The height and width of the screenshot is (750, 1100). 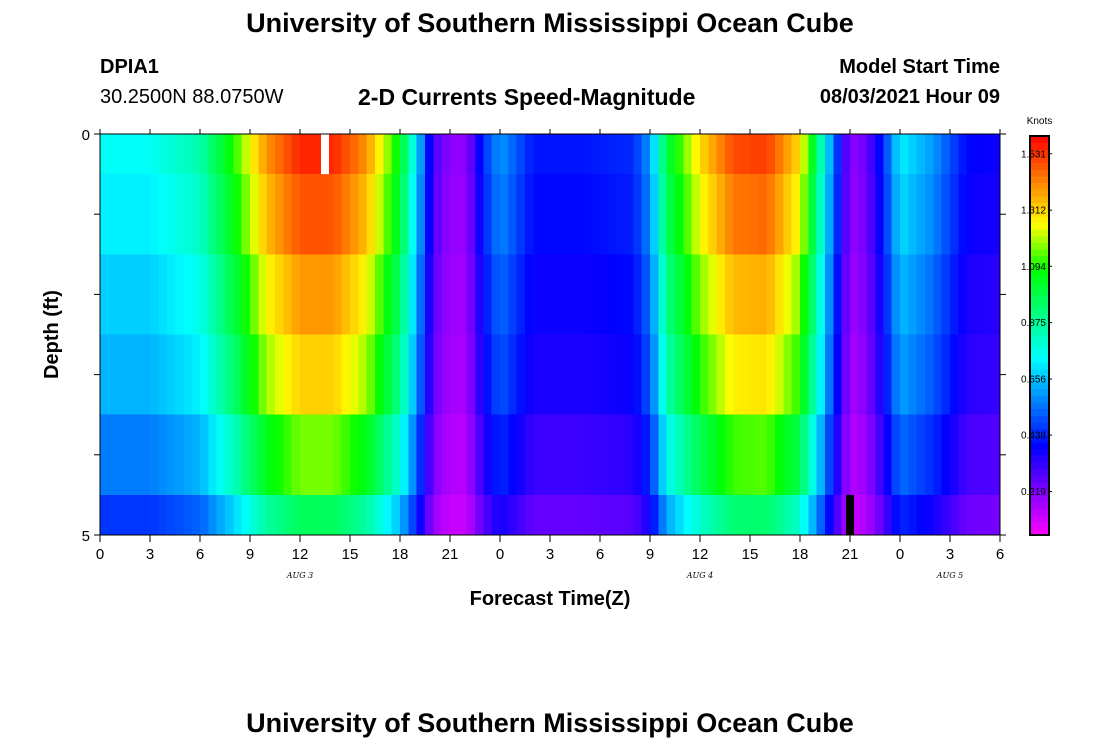 I want to click on colorbar-tick-label: 1.531, so click(x=1033, y=154).